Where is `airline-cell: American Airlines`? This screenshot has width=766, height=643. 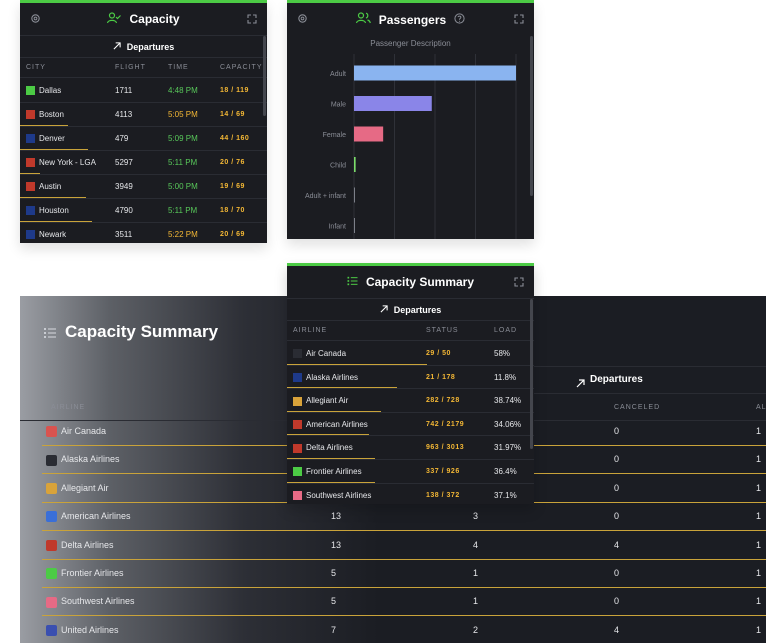
airline-cell: American Airlines is located at coordinates (88, 516).